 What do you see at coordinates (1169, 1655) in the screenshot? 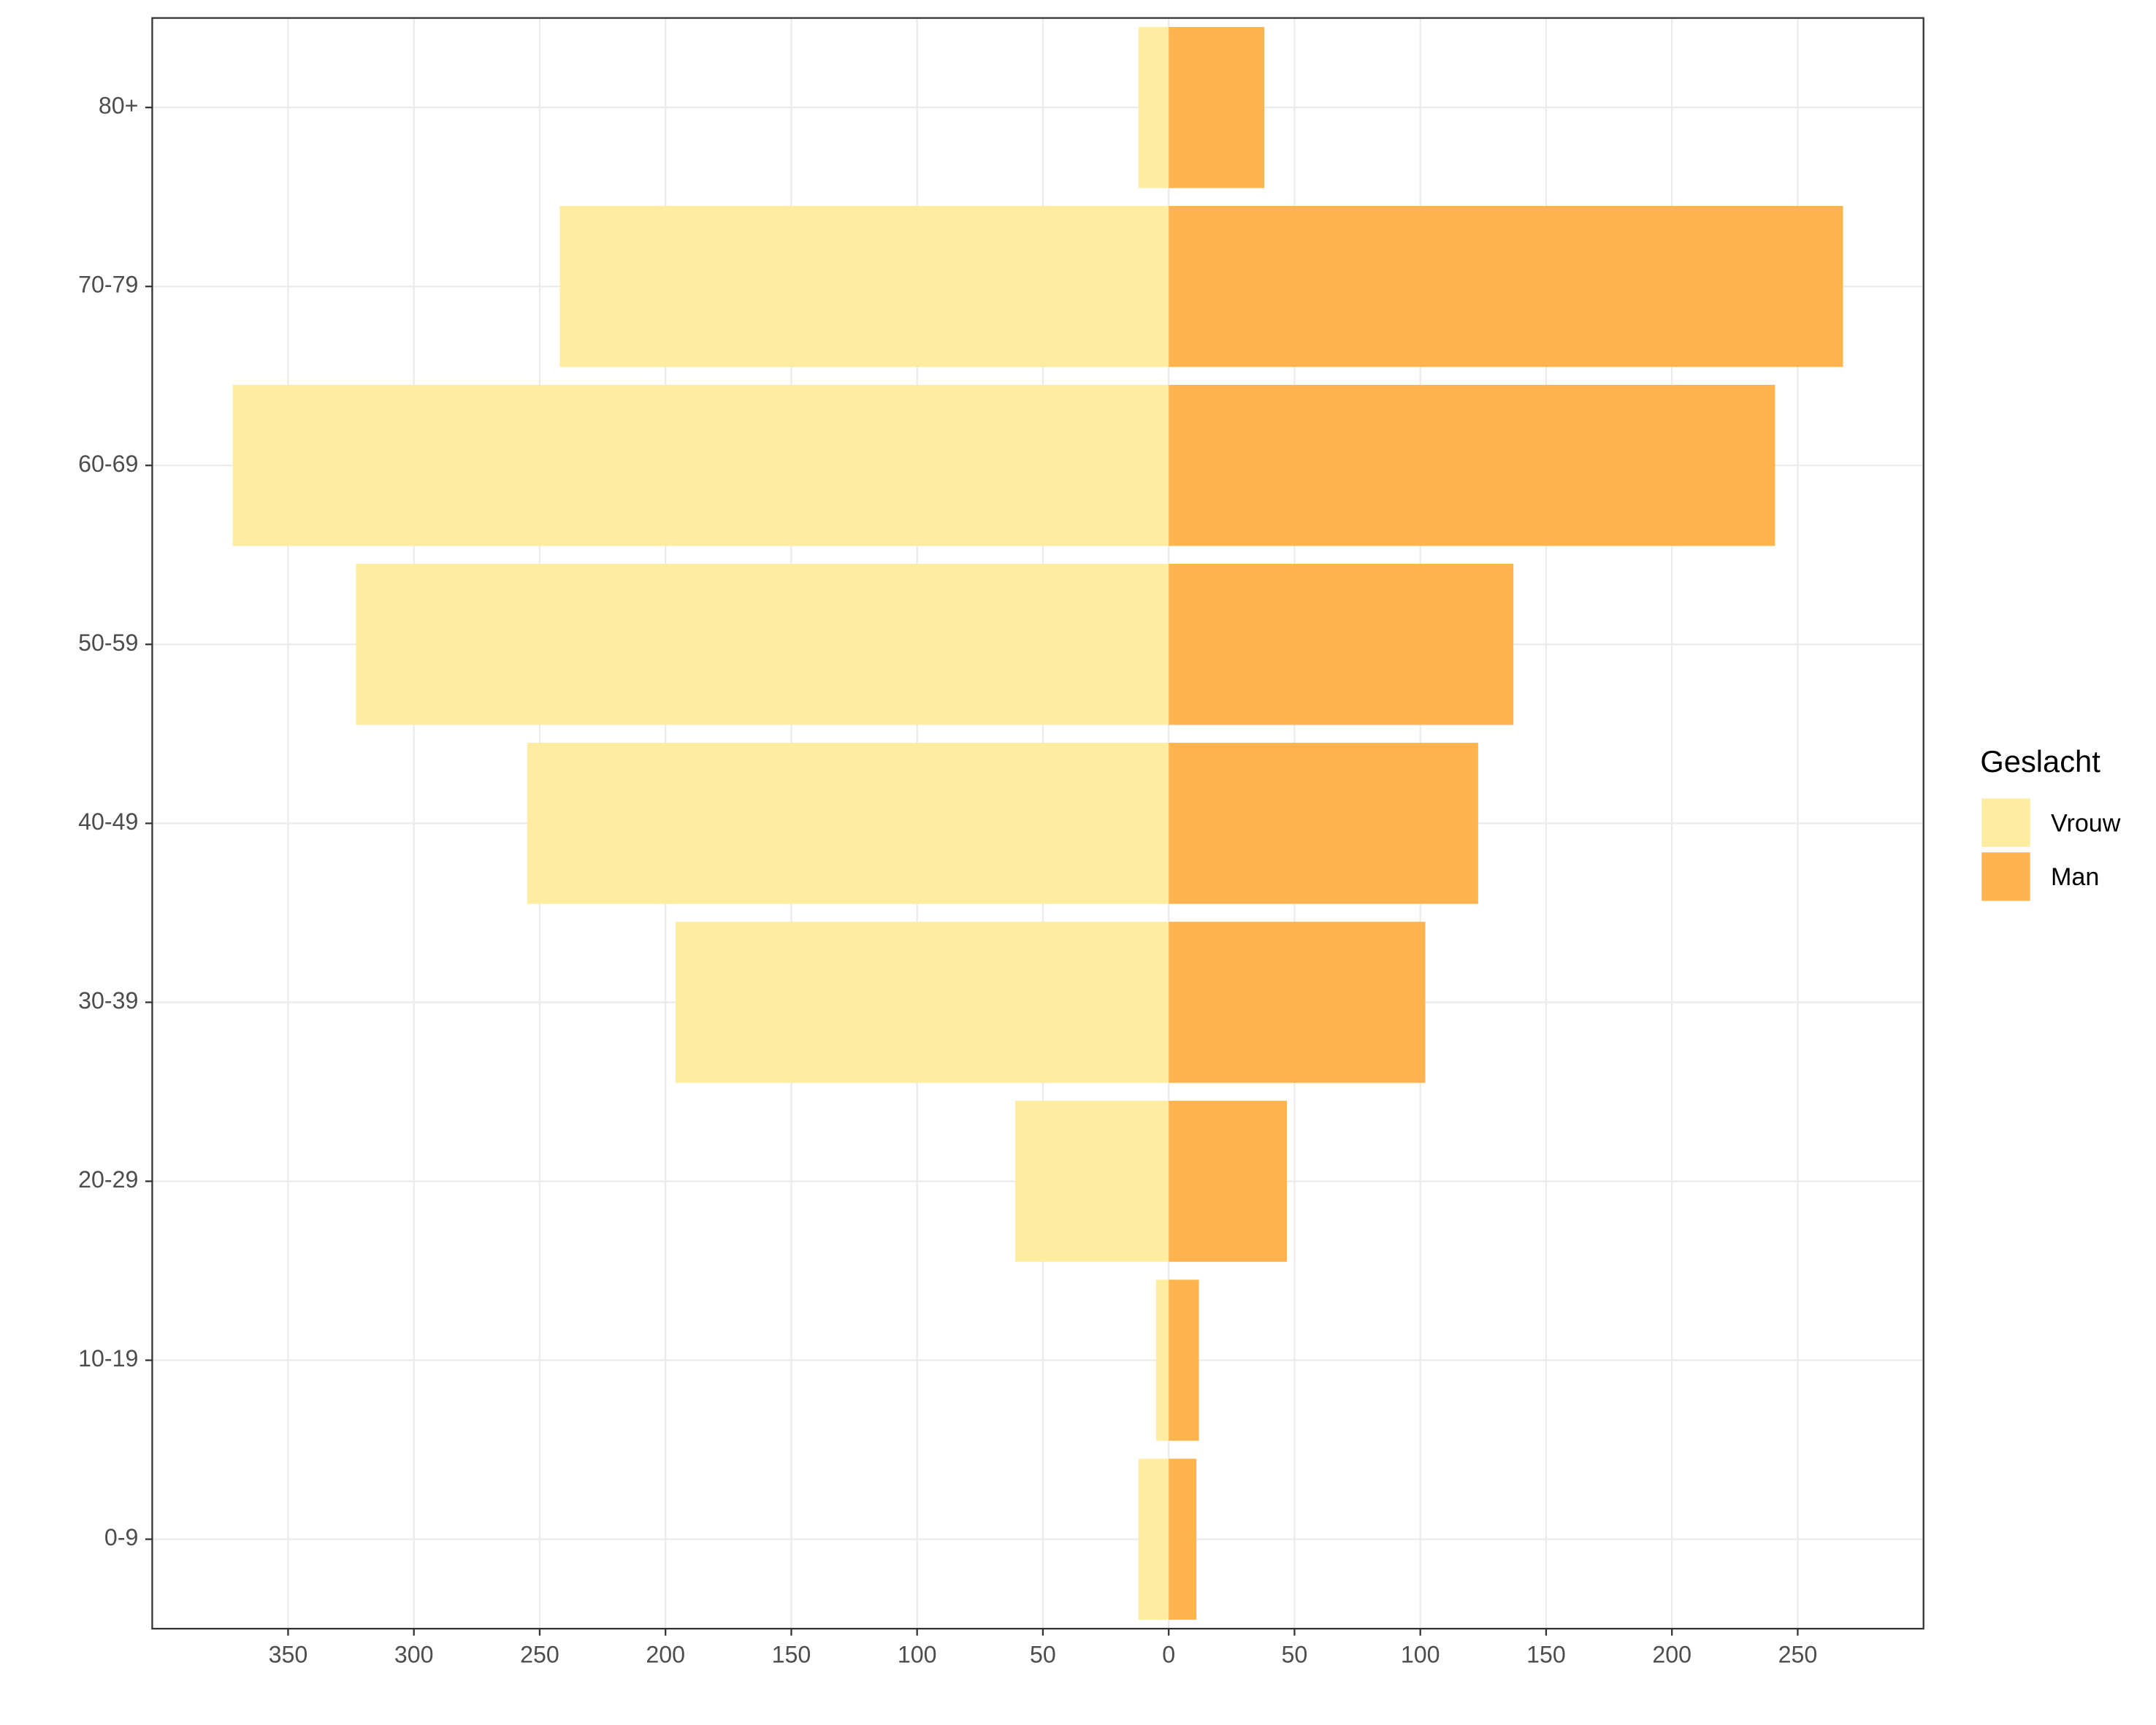
I see `x-tick-label: 0` at bounding box center [1169, 1655].